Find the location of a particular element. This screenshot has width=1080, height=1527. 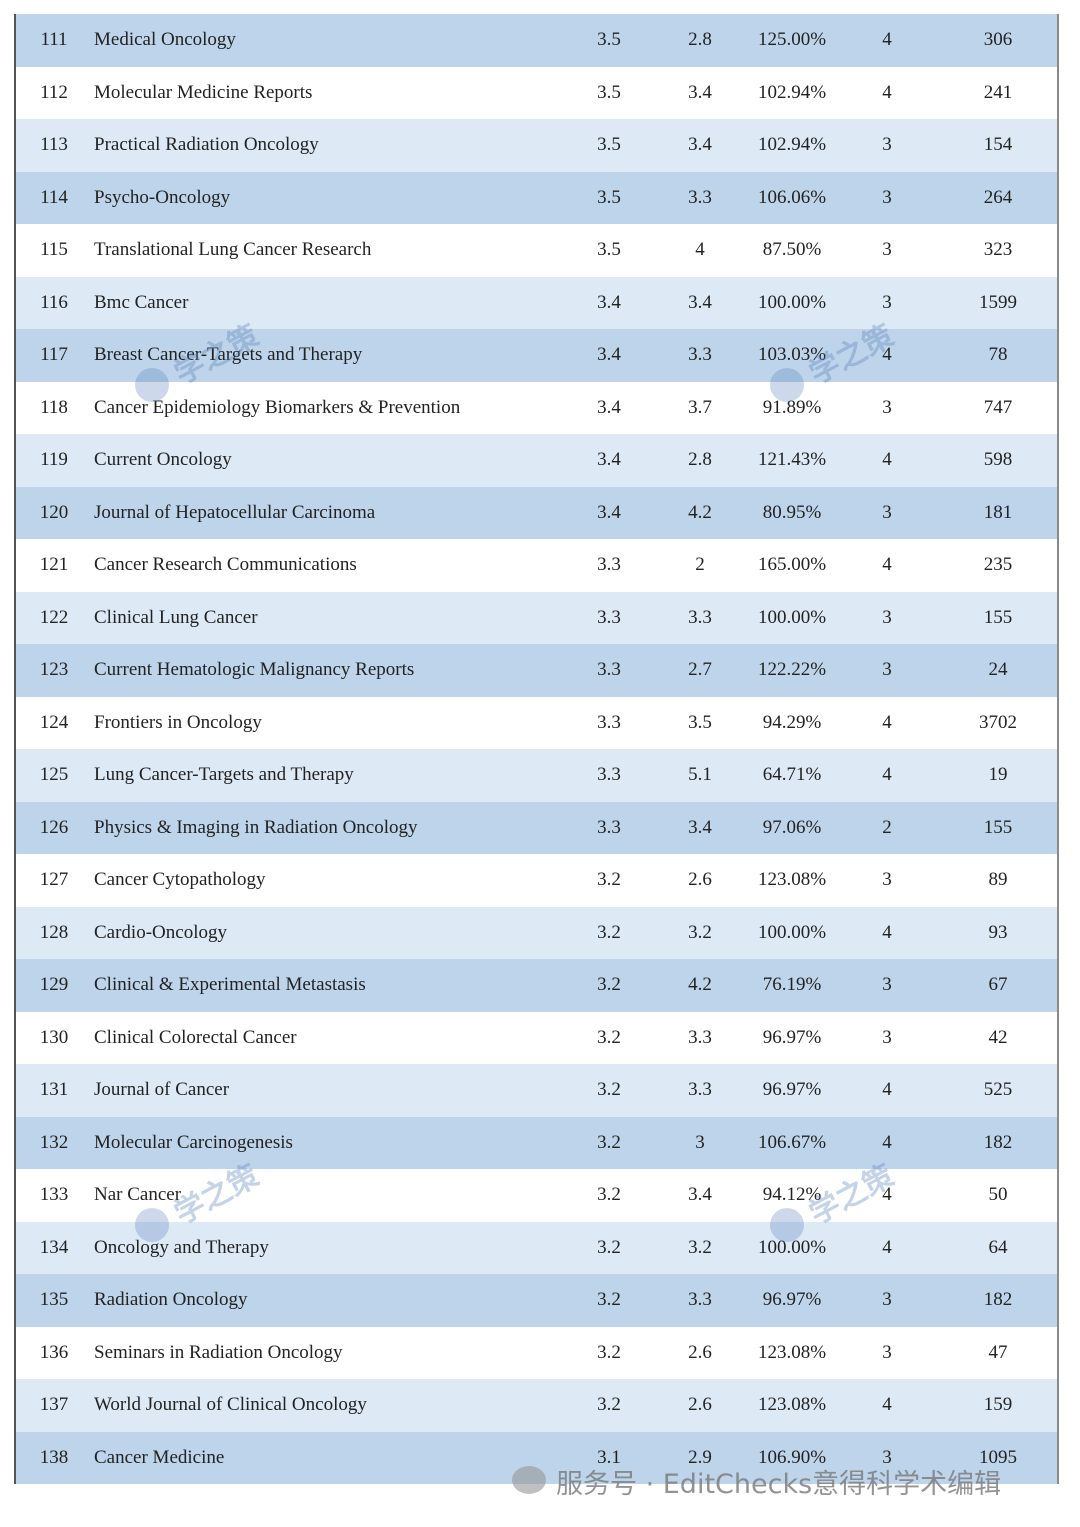

article-count: 19 is located at coordinates (998, 774).